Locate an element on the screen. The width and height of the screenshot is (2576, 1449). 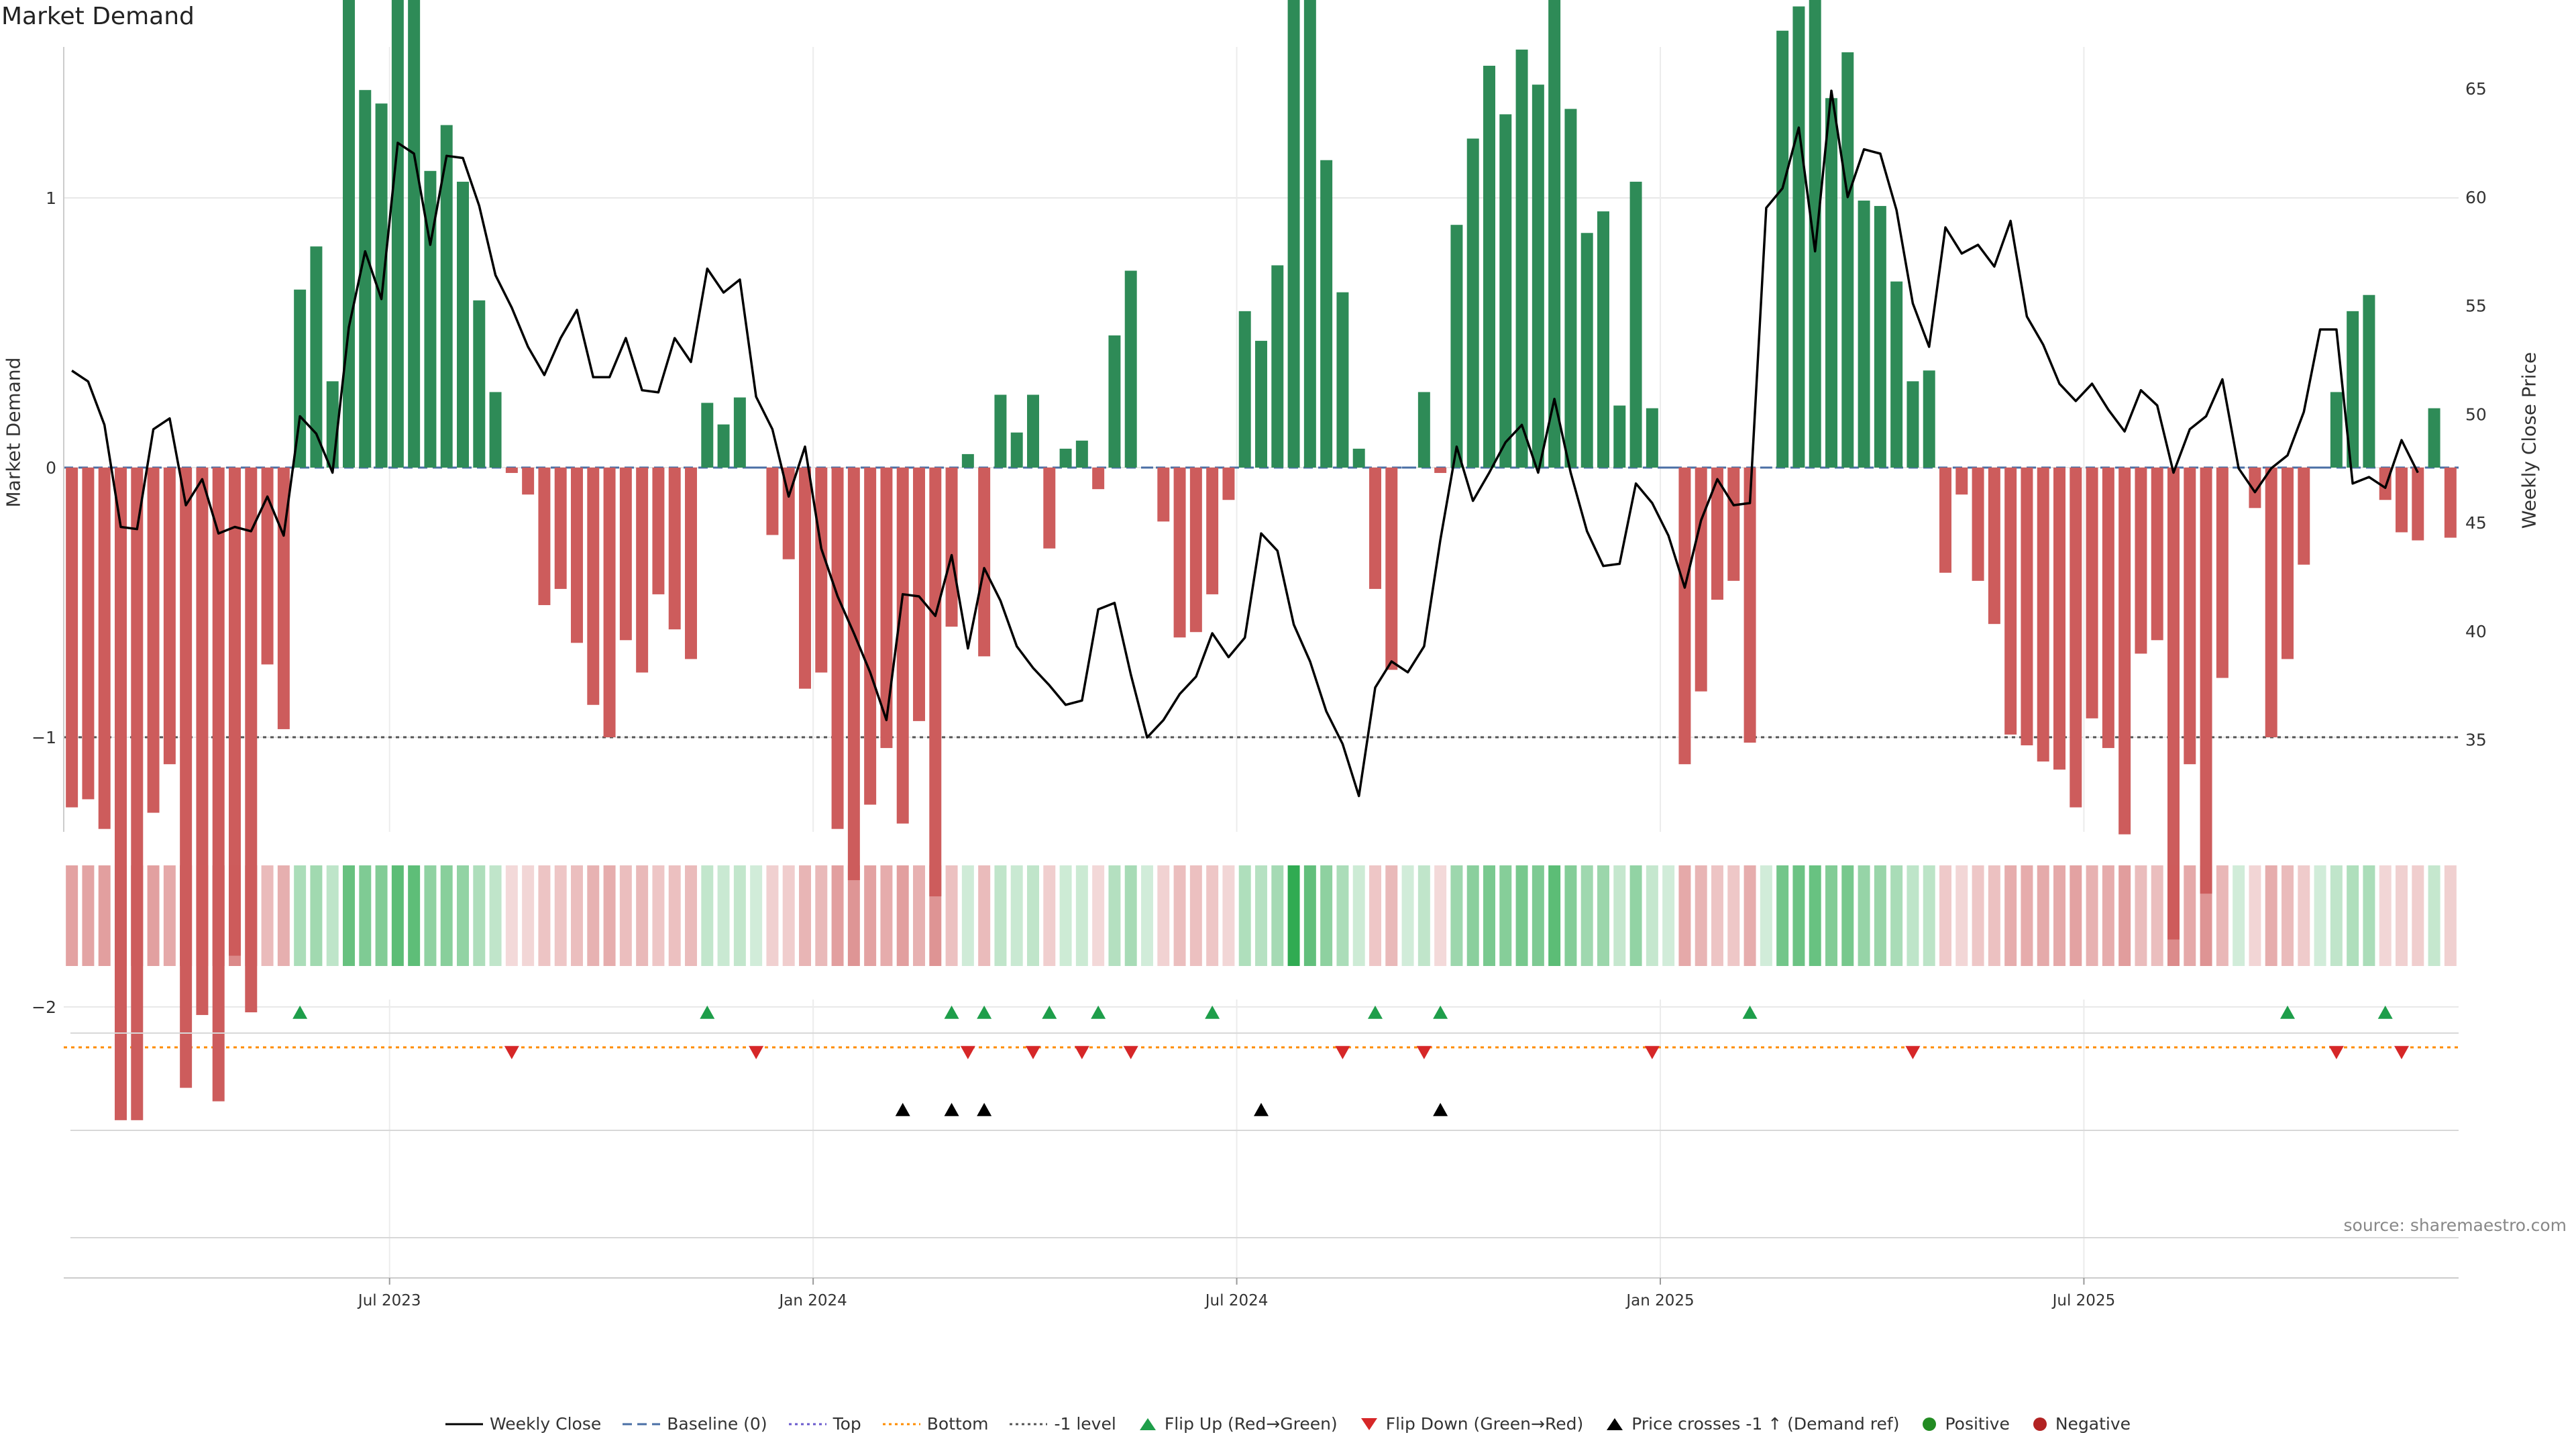
legend-label: Weekly Close is located at coordinates (545, 1424).